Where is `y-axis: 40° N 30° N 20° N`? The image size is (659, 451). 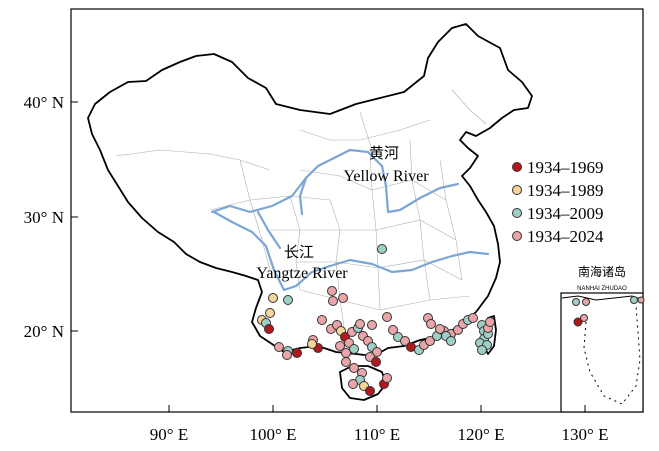 y-axis: 40° N 30° N 20° N is located at coordinates (51, 217).